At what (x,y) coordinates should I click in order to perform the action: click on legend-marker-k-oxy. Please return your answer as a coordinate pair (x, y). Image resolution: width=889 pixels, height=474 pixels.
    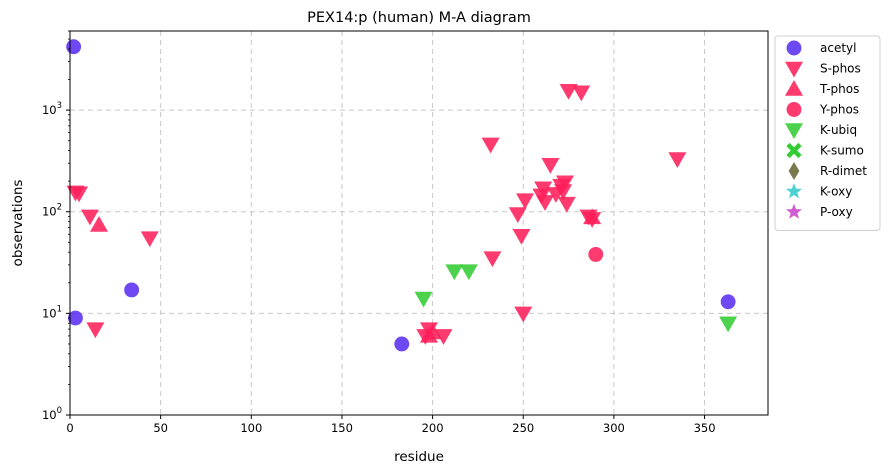
    Looking at the image, I should click on (794, 191).